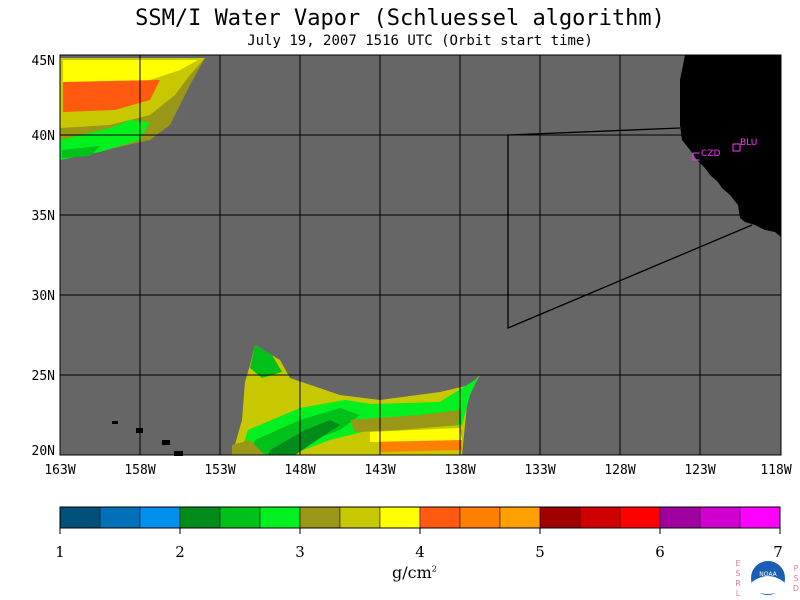 The width and height of the screenshot is (800, 600). What do you see at coordinates (540, 552) in the screenshot?
I see `colorbar-tick-label: 5` at bounding box center [540, 552].